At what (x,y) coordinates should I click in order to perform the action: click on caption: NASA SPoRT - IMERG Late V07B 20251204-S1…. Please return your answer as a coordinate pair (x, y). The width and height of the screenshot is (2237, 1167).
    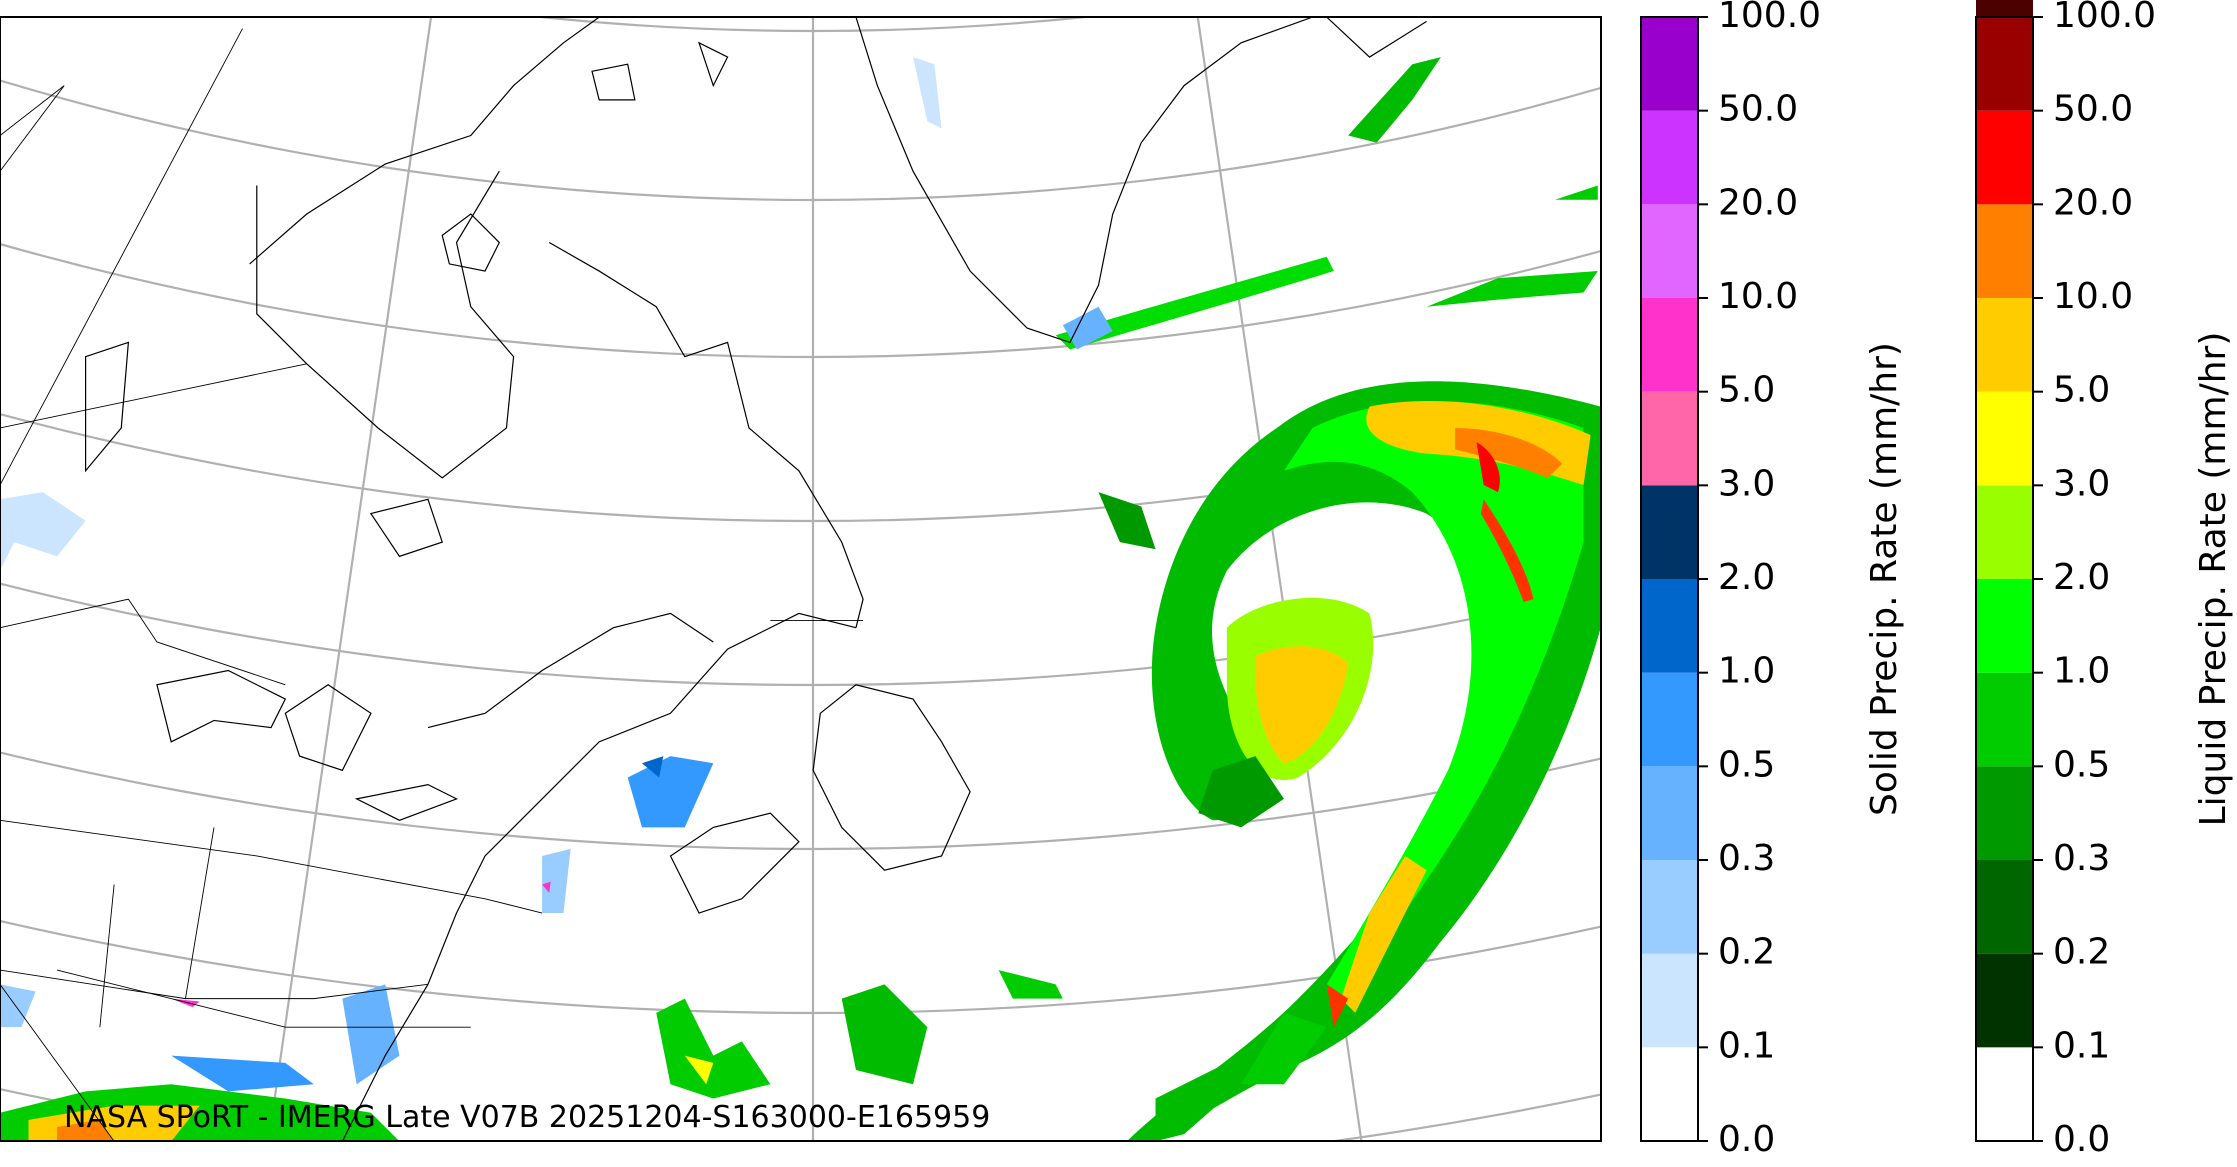
    Looking at the image, I should click on (527, 1117).